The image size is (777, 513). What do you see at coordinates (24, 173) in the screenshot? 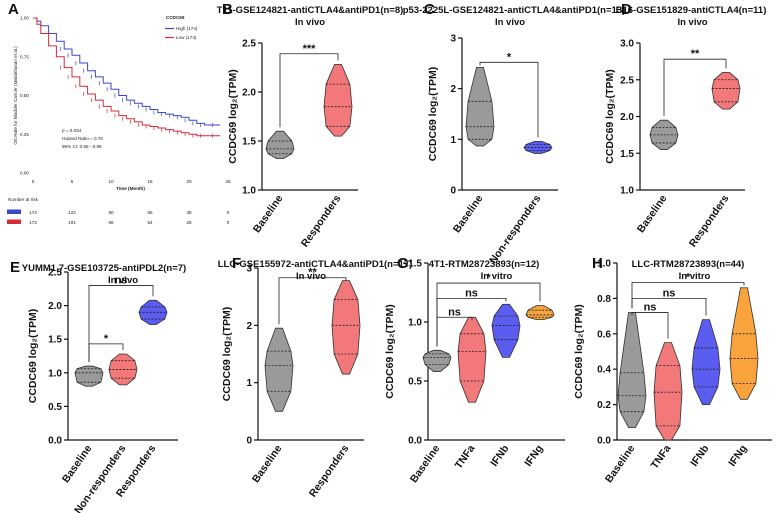
I see `km-ytick: 0.00` at bounding box center [24, 173].